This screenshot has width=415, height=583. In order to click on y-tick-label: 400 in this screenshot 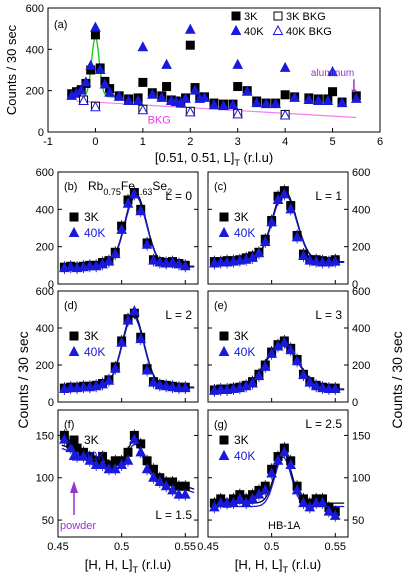, I will do `click(361, 329)`.